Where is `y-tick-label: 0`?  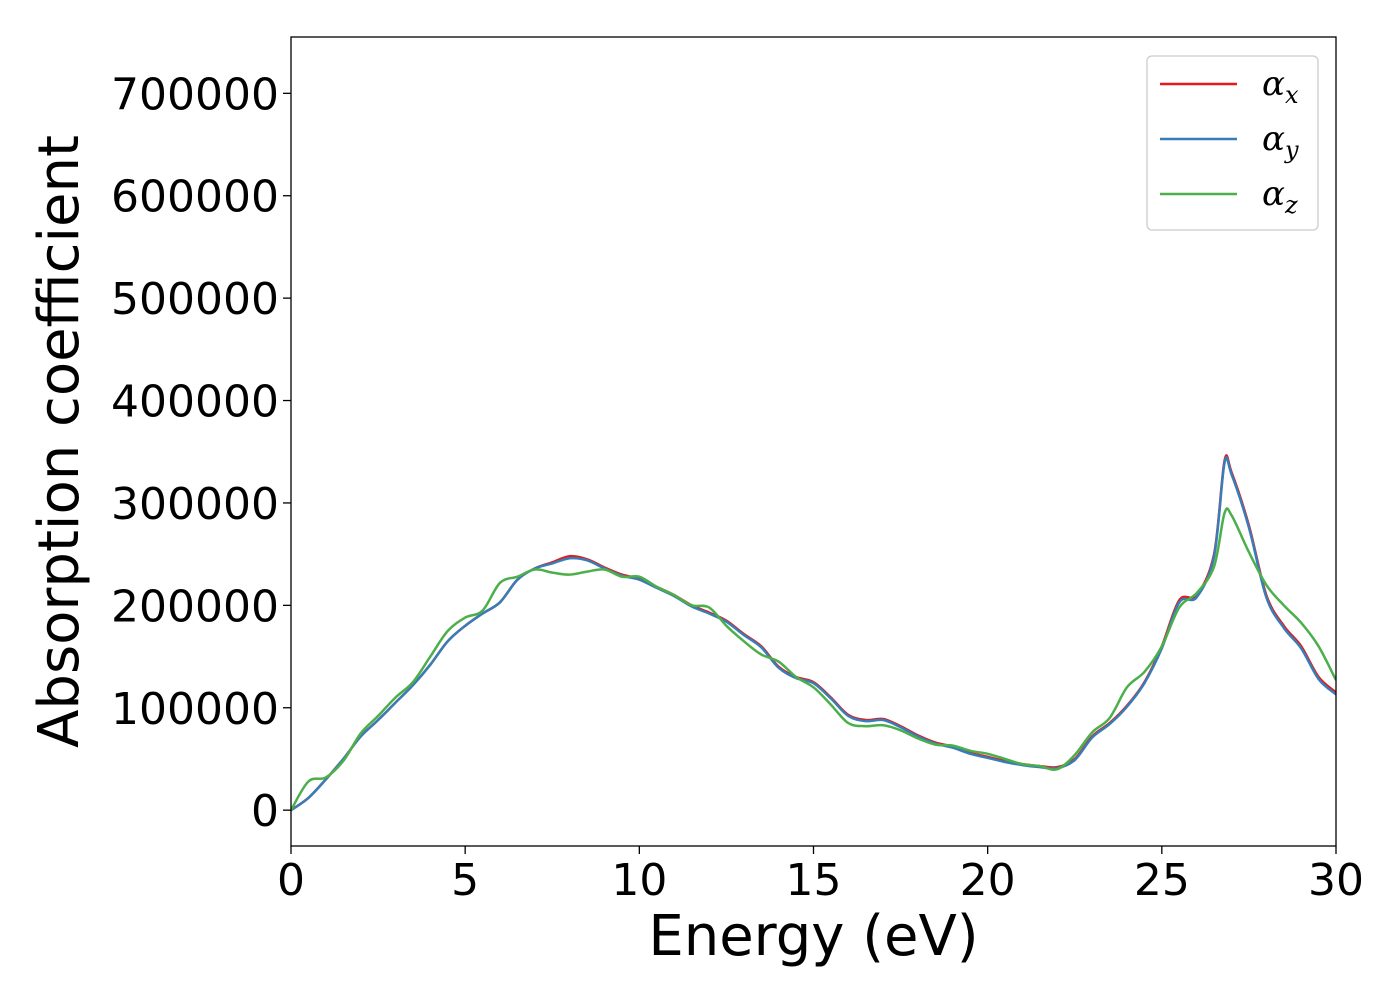 y-tick-label: 0 is located at coordinates (265, 811).